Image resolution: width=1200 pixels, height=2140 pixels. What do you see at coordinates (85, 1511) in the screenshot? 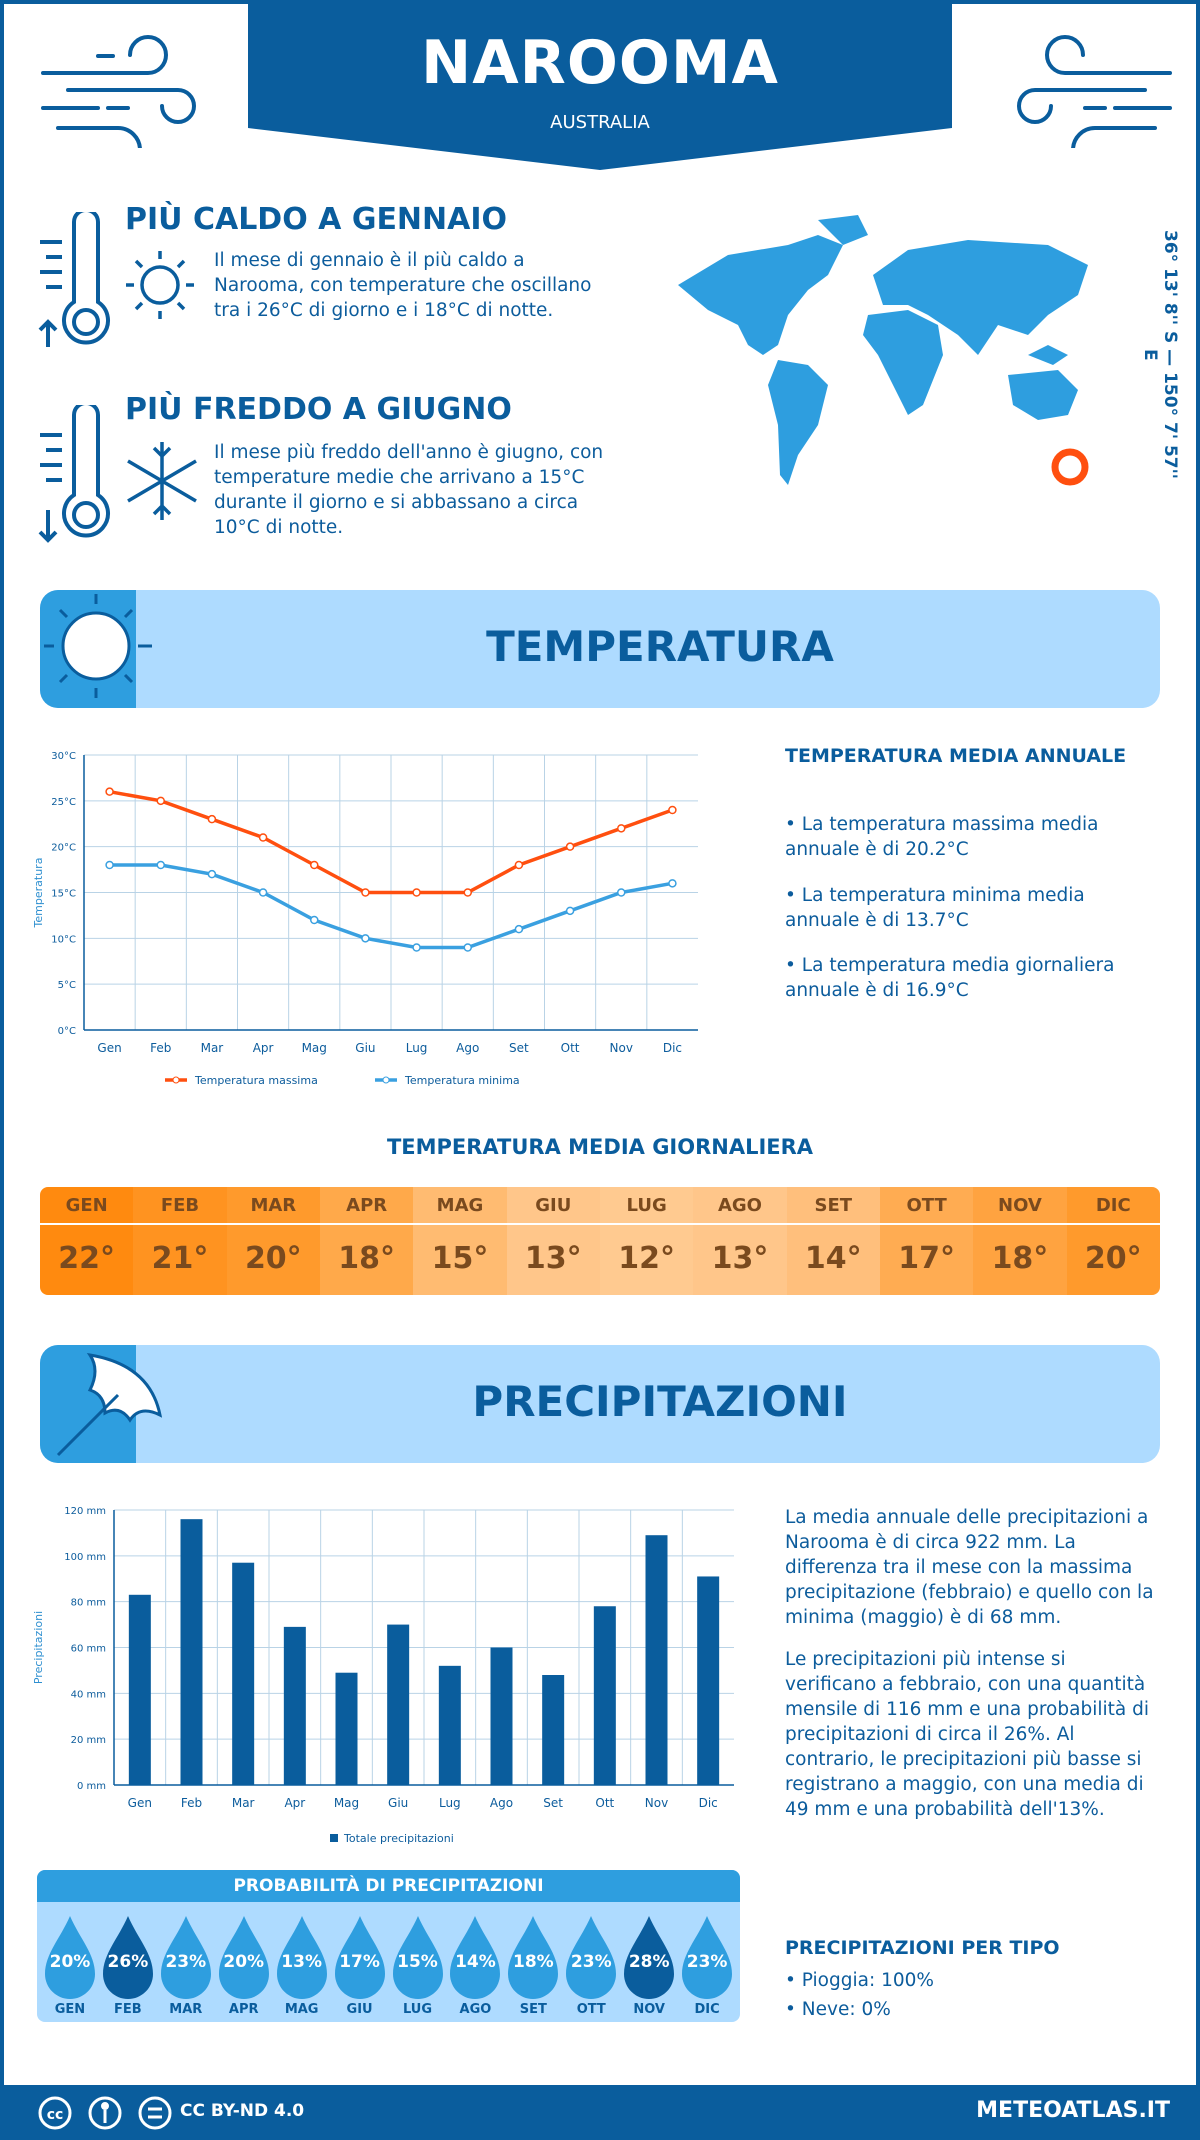
I see `y-tick-label: 120 mm` at bounding box center [85, 1511].